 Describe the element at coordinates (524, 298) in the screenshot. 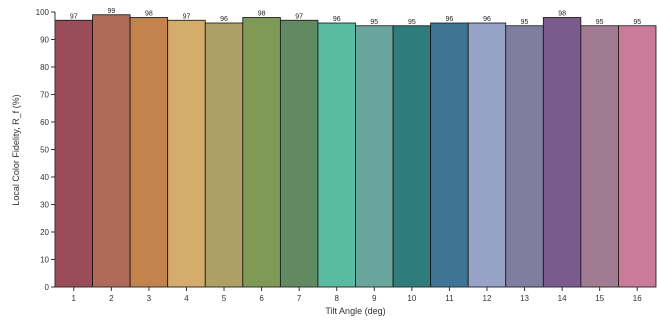

I see `x-tick-label-13: 13` at that location.